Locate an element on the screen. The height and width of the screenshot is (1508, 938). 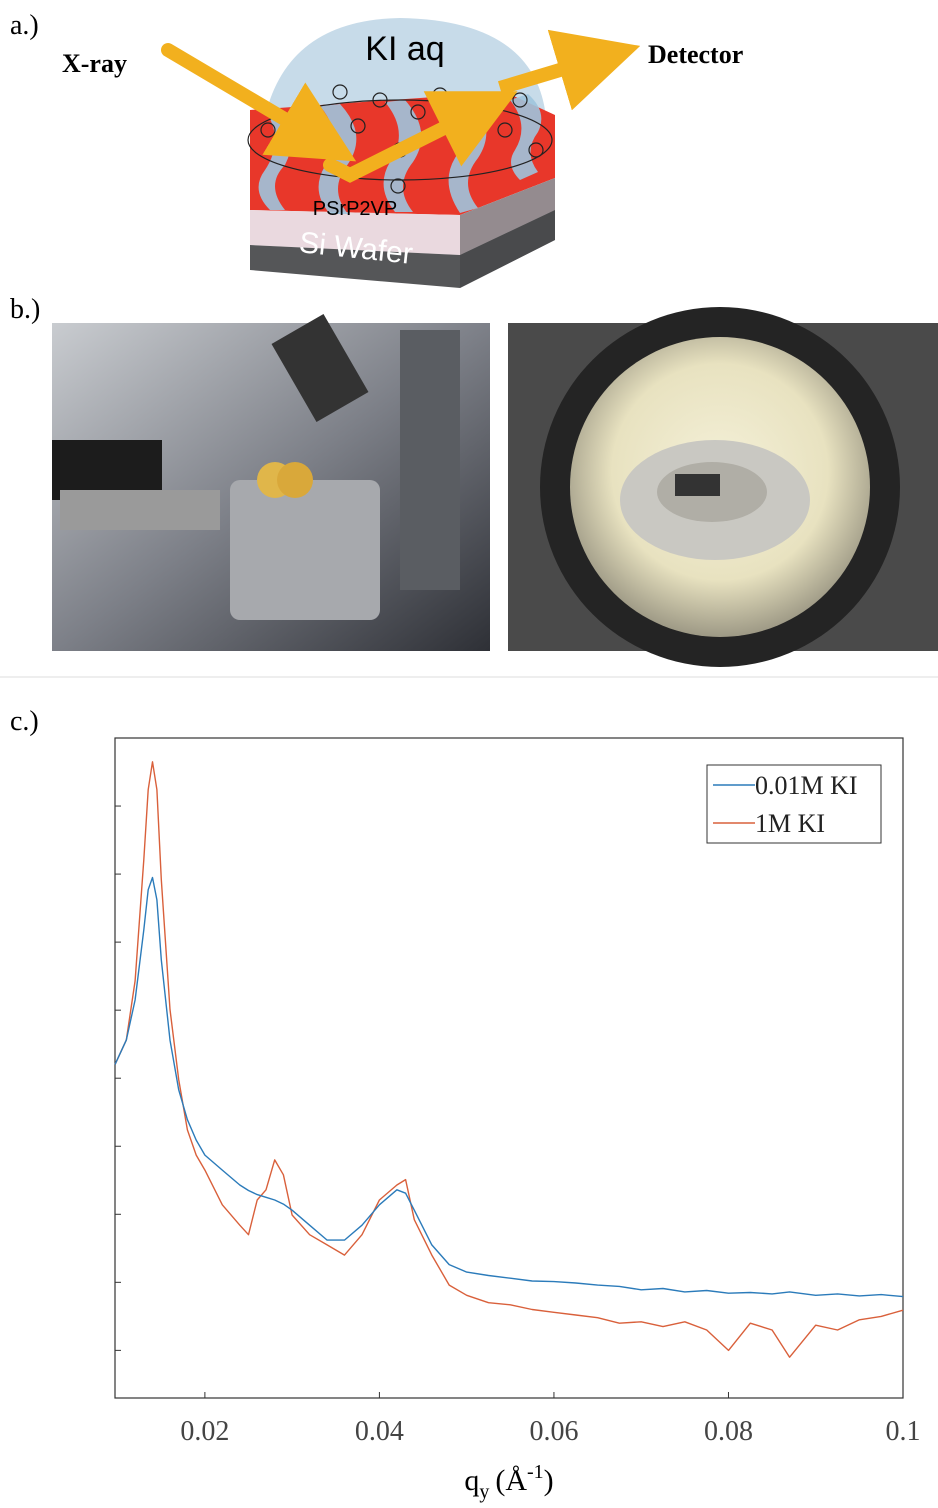
photo-port is located at coordinates (723, 487).